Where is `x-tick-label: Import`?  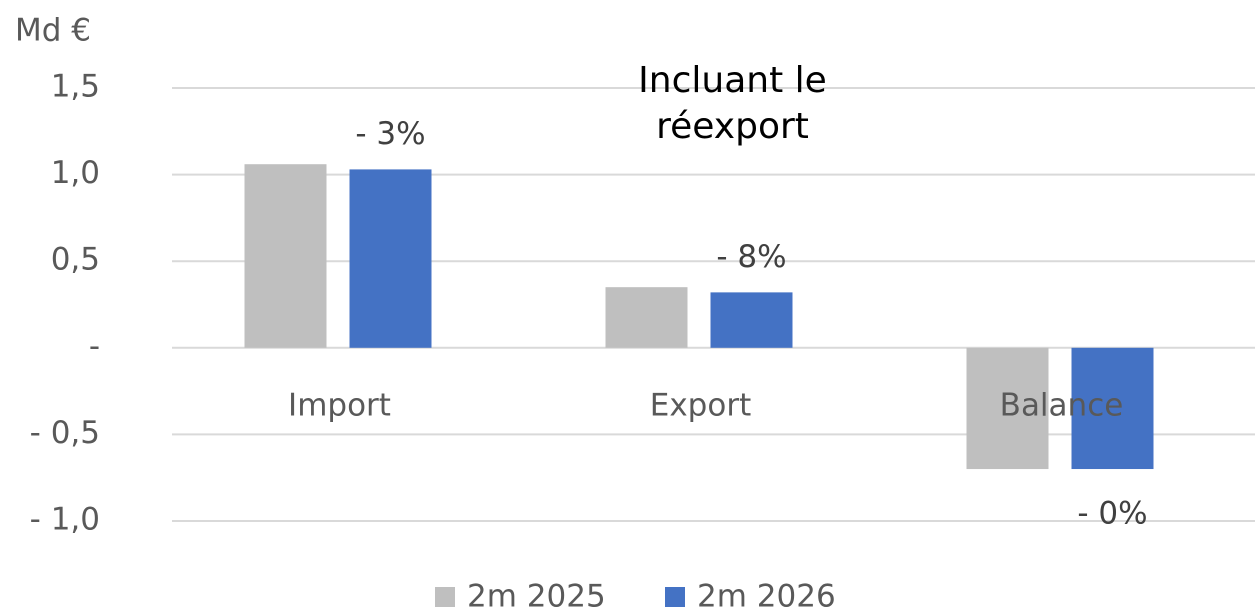
x-tick-label: Import is located at coordinates (339, 406).